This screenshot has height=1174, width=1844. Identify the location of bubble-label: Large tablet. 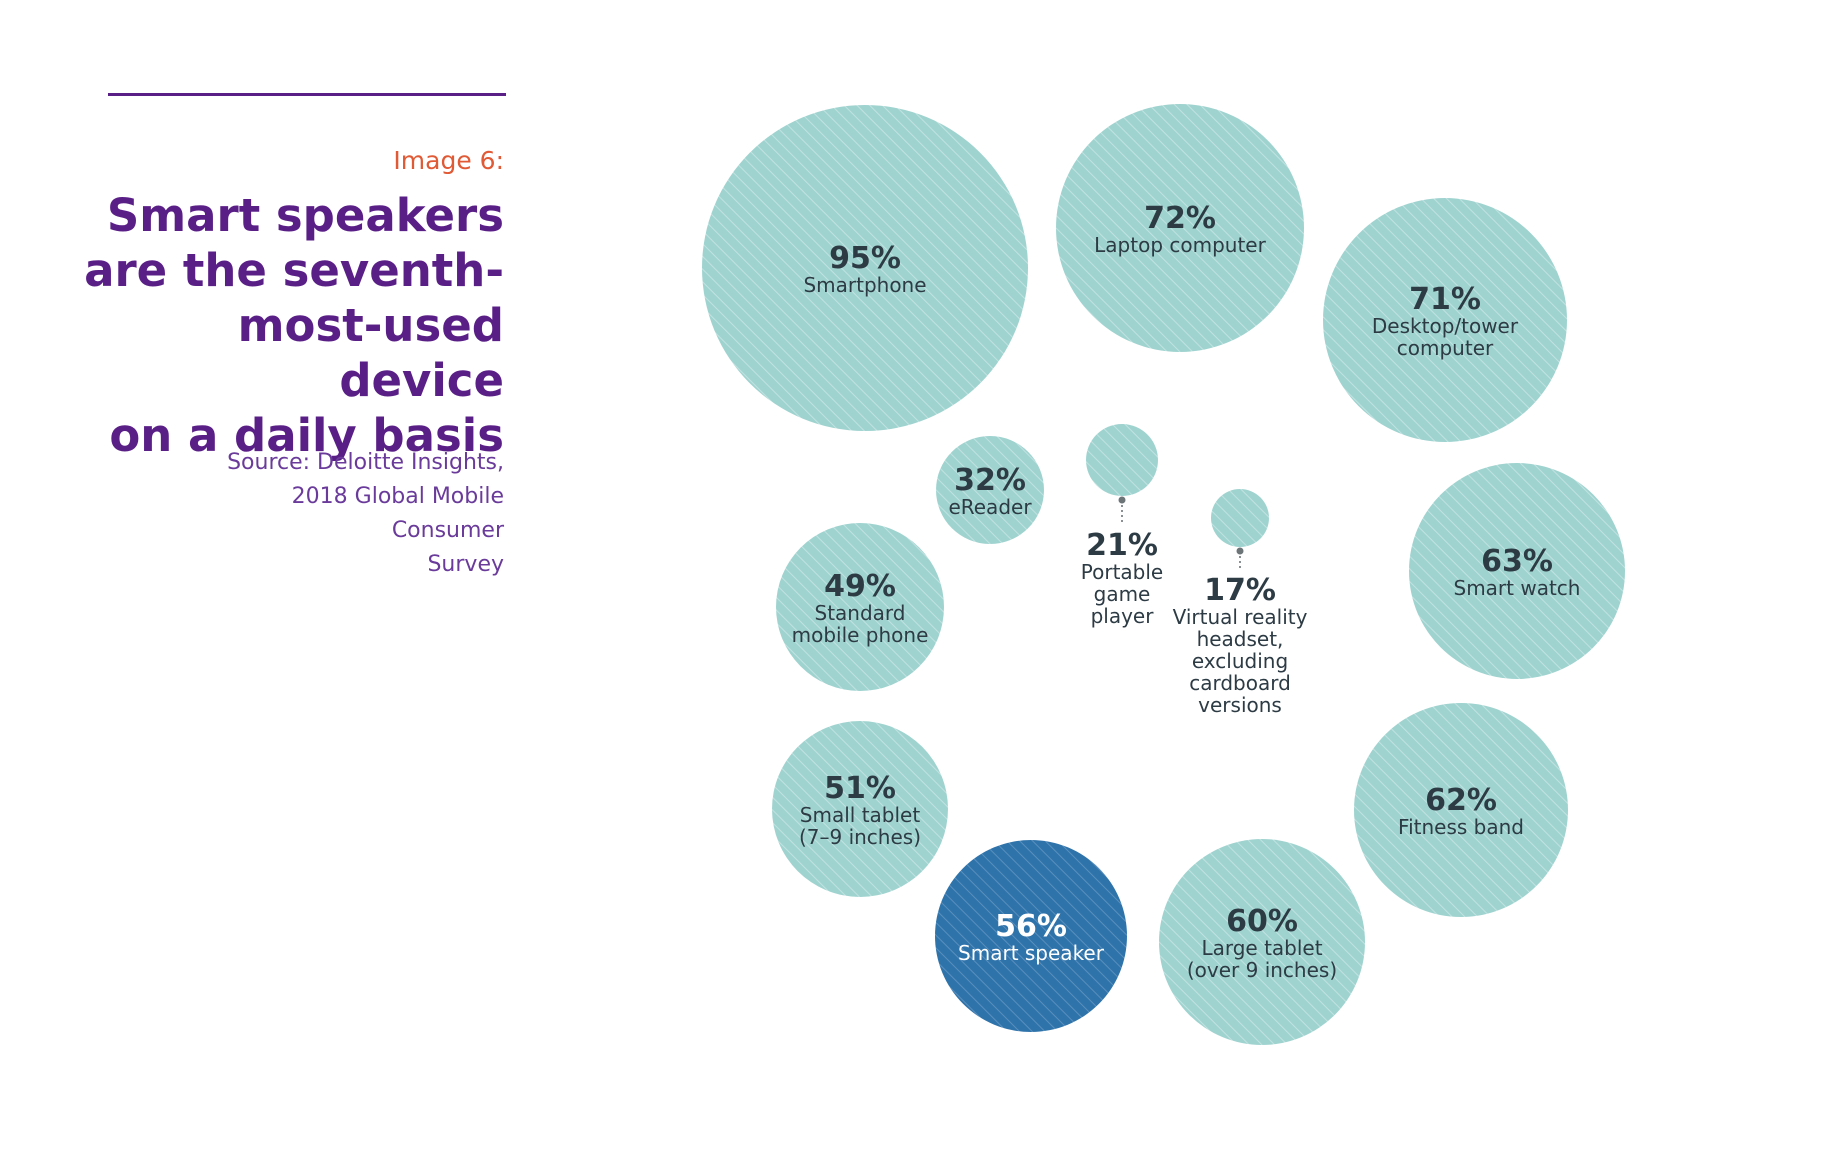
(1261, 948).